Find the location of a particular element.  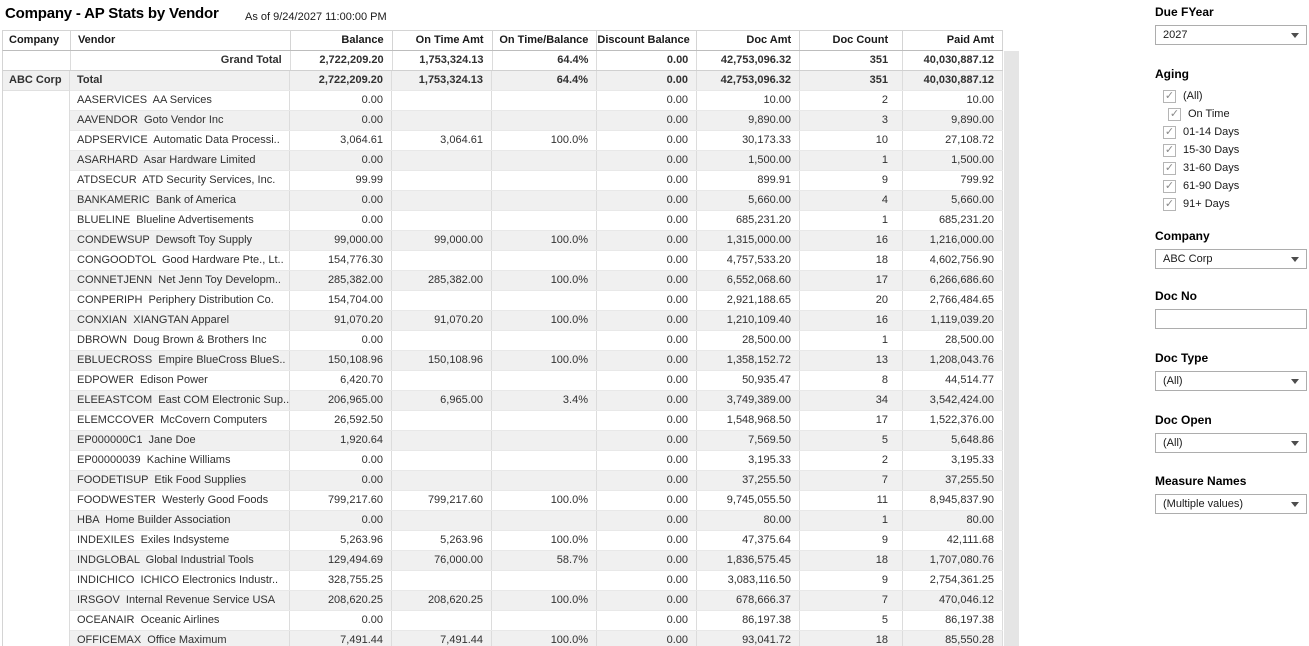

paid-amt-cell: 8,945,837.90 is located at coordinates (953, 500).